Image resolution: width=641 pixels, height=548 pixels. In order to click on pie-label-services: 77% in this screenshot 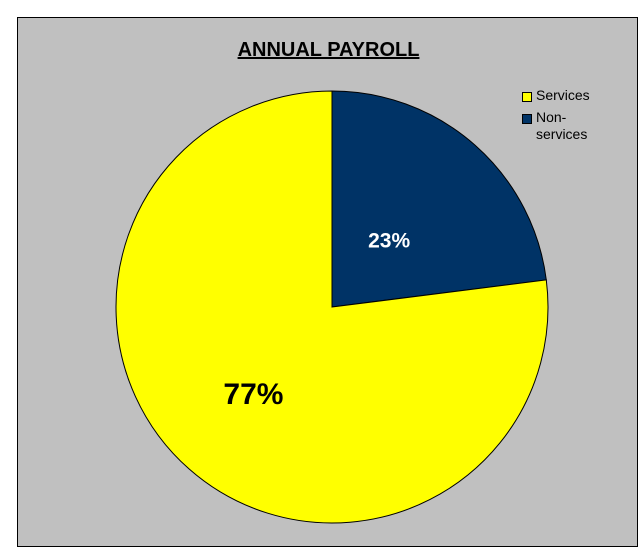, I will do `click(253, 394)`.